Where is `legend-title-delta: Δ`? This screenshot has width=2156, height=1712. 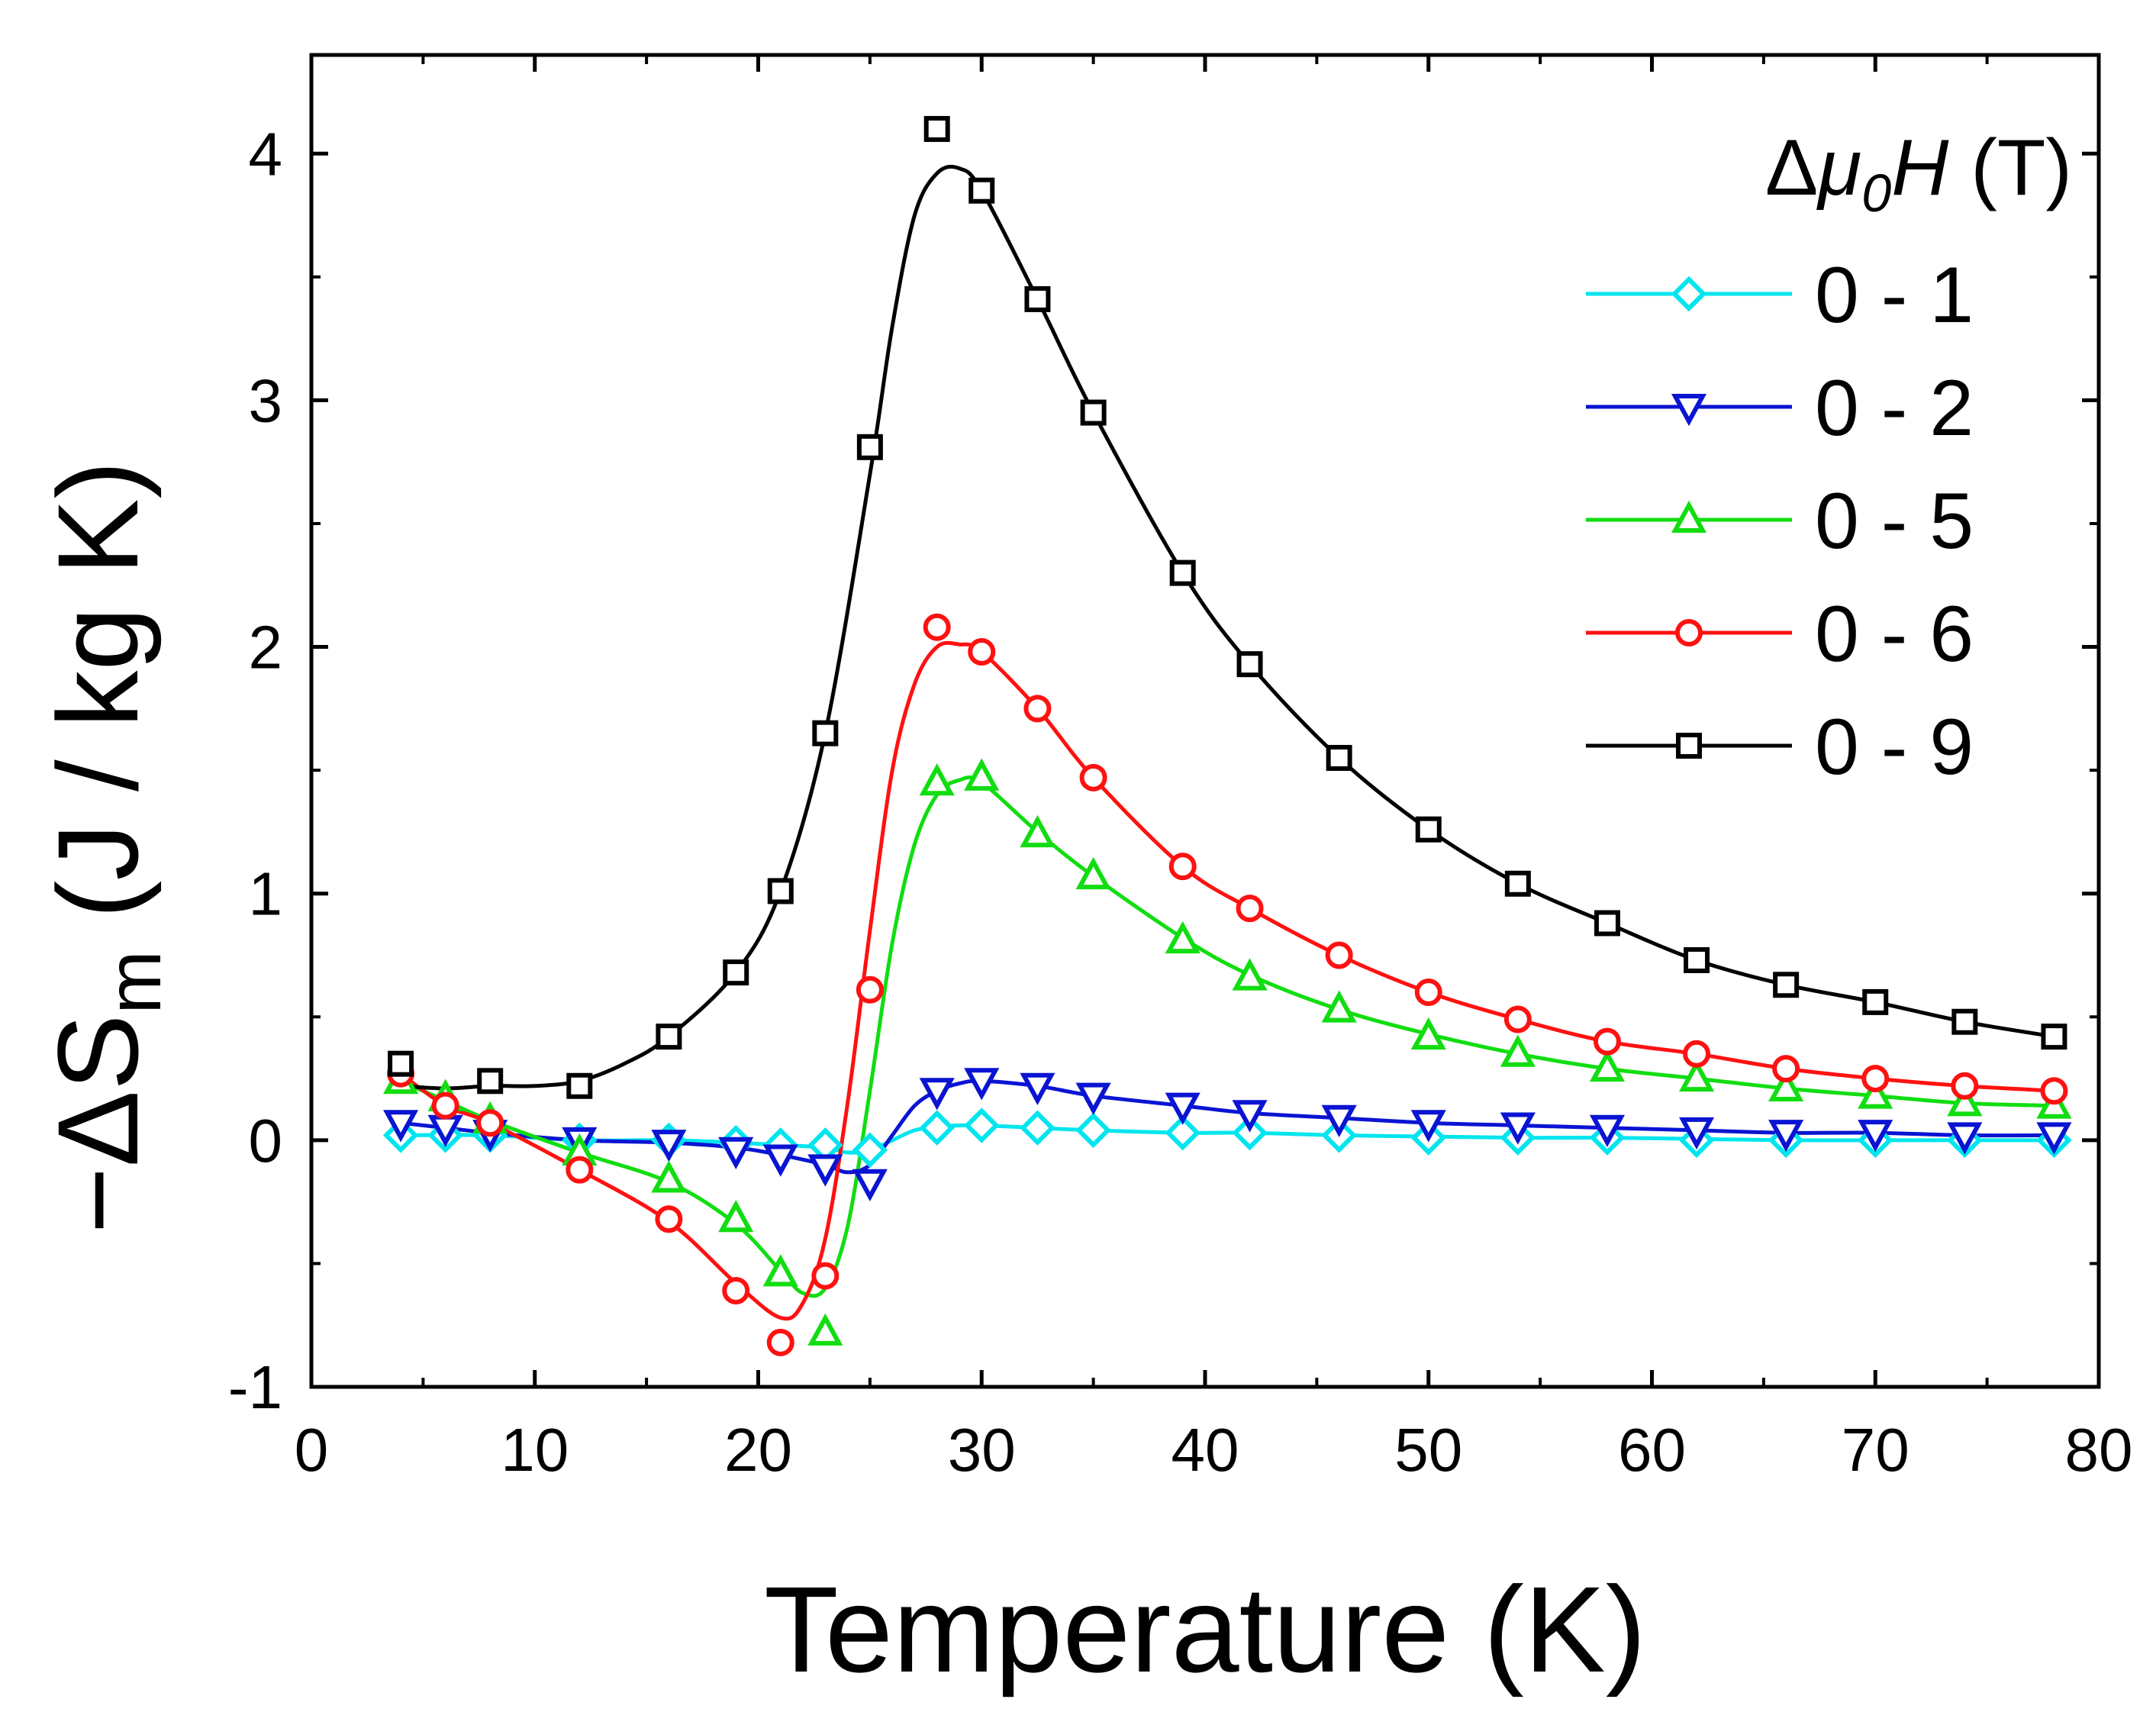 legend-title-delta: Δ is located at coordinates (1791, 168).